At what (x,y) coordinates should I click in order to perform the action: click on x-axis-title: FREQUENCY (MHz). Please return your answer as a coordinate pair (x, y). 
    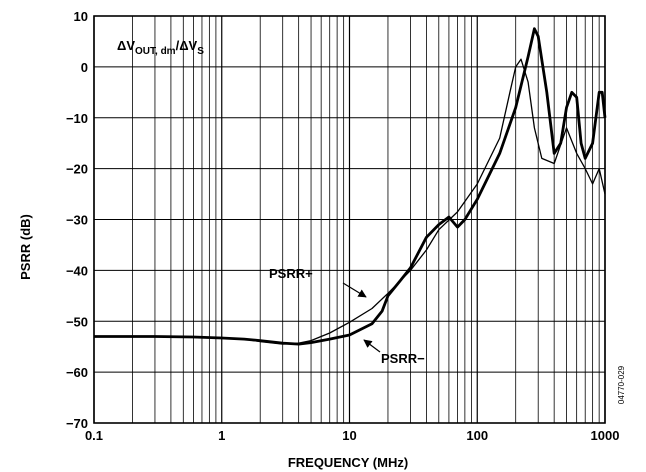
    Looking at the image, I should click on (348, 462).